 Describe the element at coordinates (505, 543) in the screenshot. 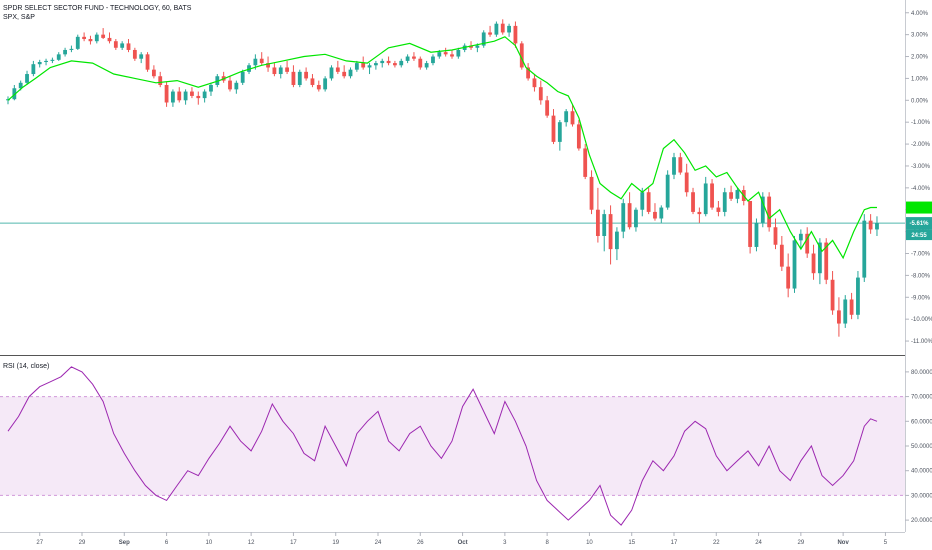

I see `time-axis-tick-label: 3` at that location.